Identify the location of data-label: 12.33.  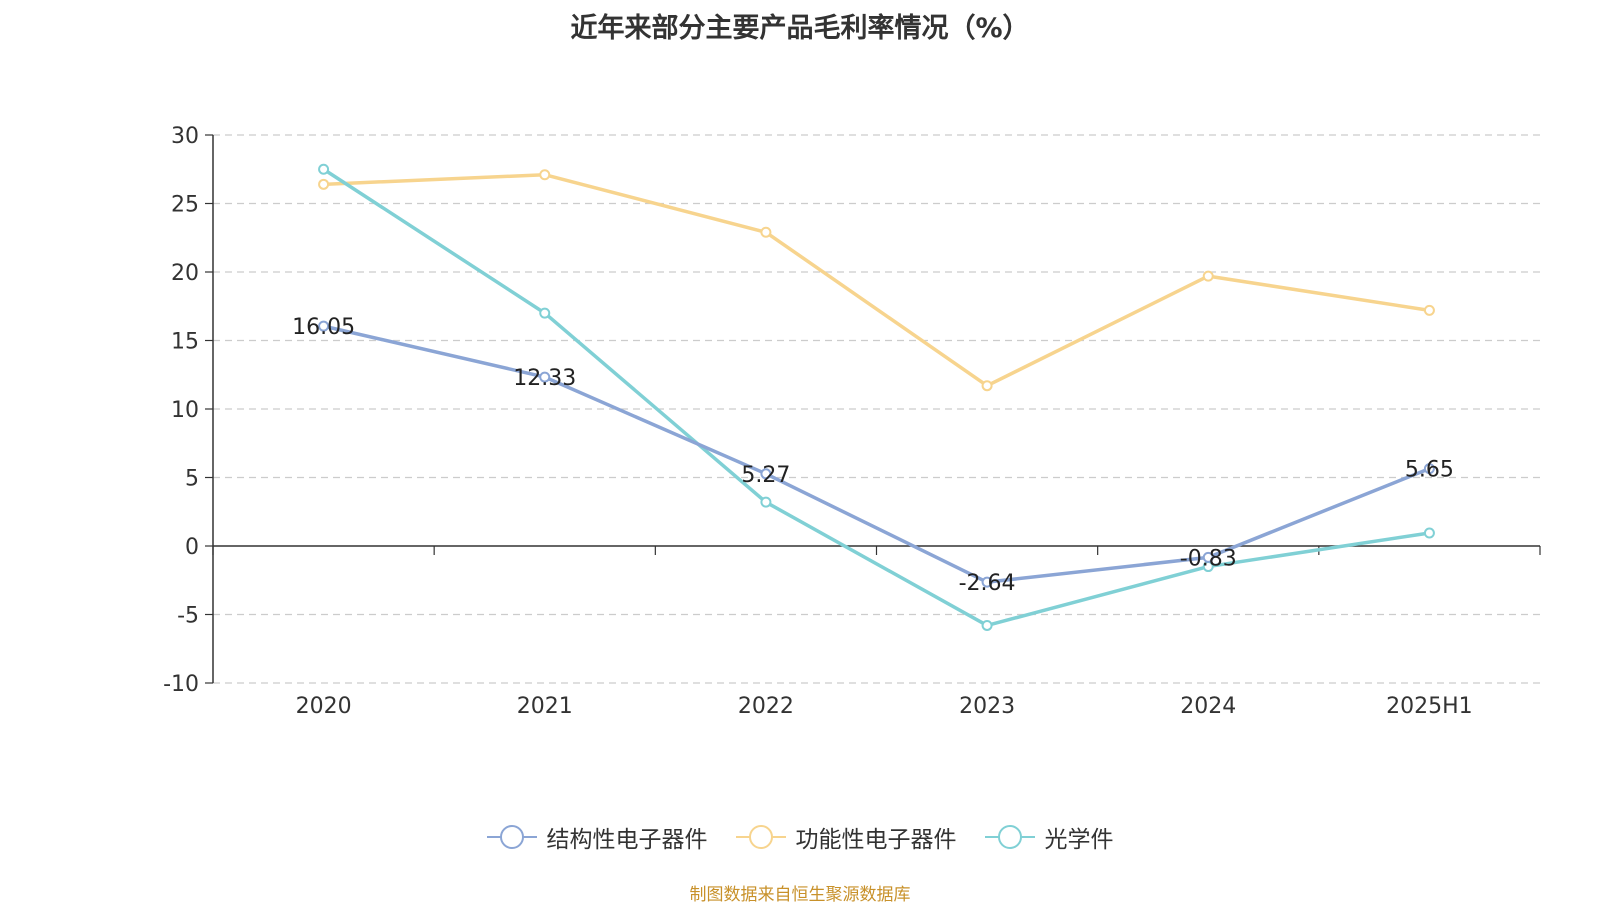
(544, 378).